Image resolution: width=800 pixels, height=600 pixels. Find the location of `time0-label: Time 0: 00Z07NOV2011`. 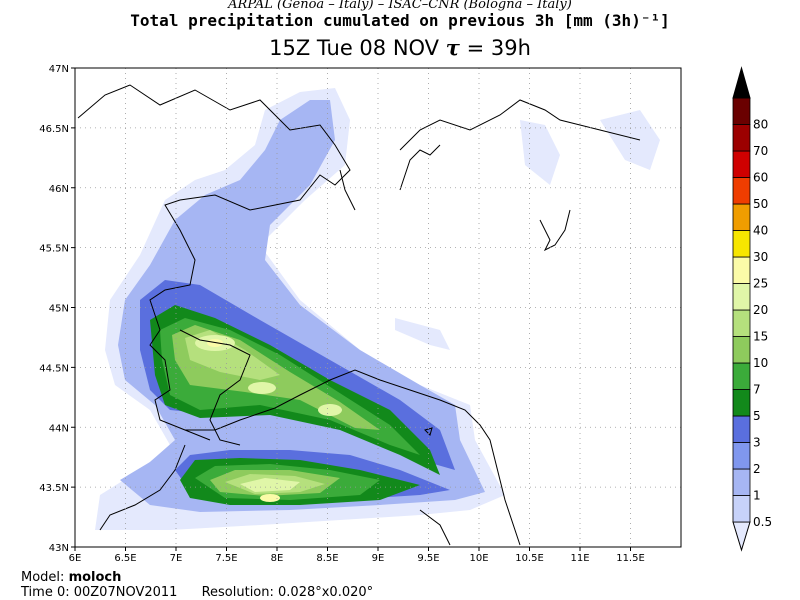

time0-label: Time 0: 00Z07NOV2011 is located at coordinates (99, 592).